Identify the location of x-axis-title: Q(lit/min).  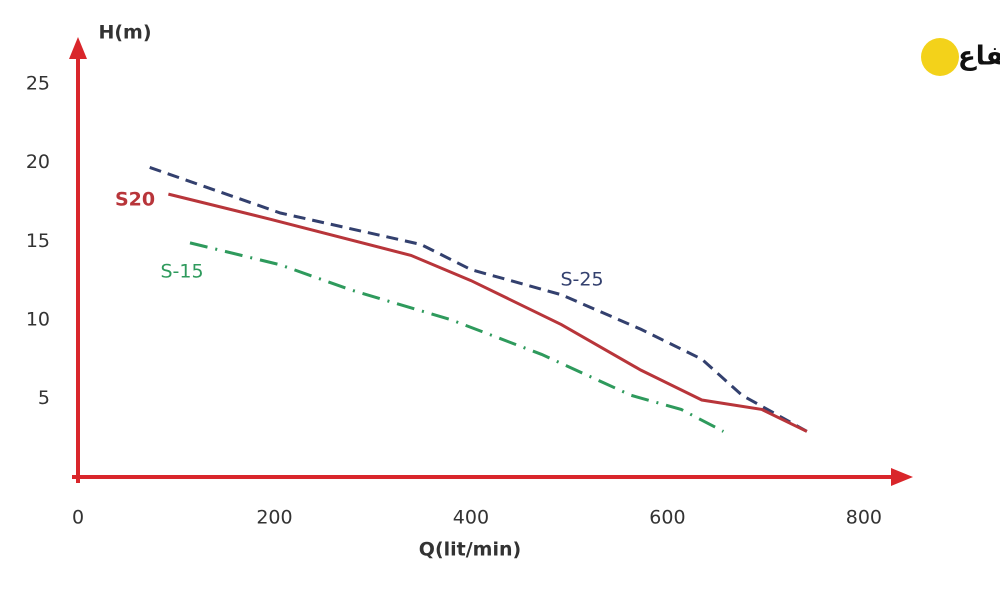
(470, 550).